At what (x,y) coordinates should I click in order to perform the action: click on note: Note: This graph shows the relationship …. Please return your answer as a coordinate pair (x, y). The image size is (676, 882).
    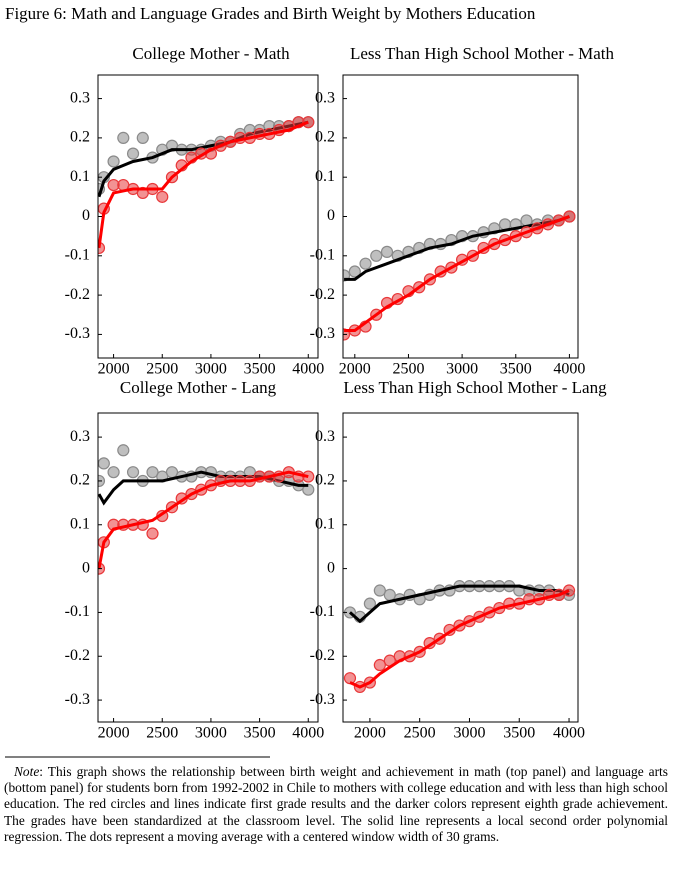
    Looking at the image, I should click on (336, 804).